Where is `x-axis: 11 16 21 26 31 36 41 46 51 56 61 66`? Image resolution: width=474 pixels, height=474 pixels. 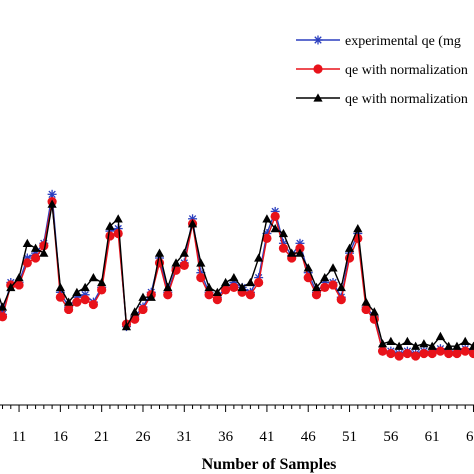
x-axis: 11 16 21 26 31 36 41 46 51 56 61 66 is located at coordinates (237, 424).